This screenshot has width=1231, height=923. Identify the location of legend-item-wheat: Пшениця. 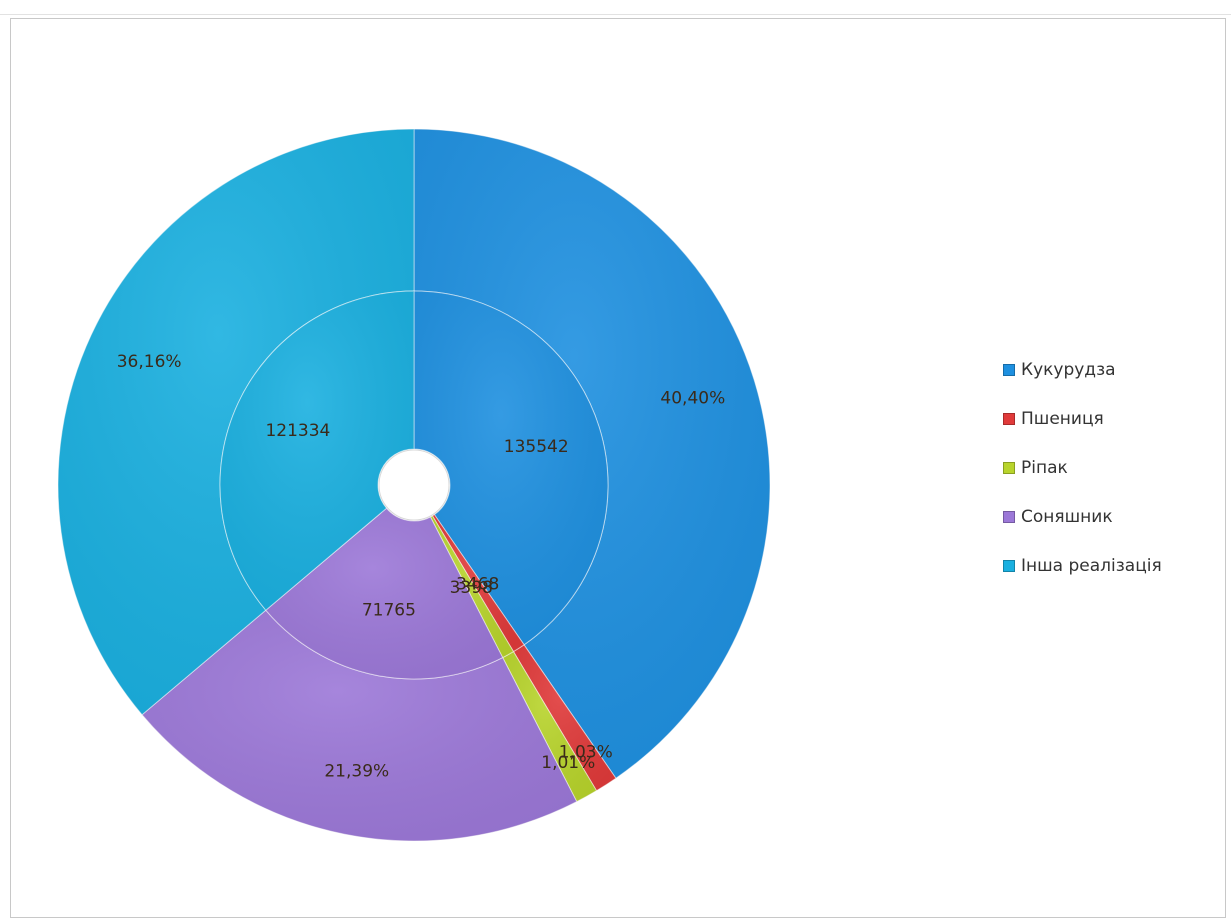
(1110, 418).